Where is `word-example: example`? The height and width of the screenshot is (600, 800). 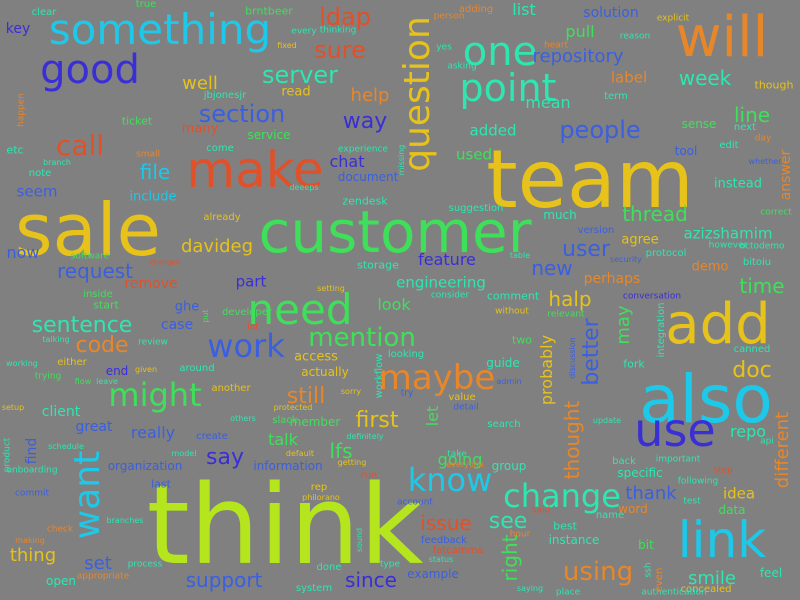 word-example: example is located at coordinates (433, 574).